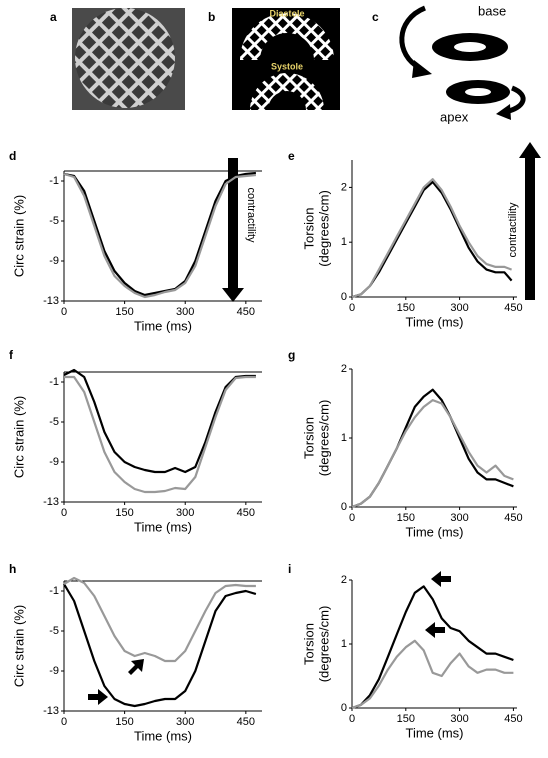  Describe the element at coordinates (291, 156) in the screenshot. I see `panel-label: e` at that location.